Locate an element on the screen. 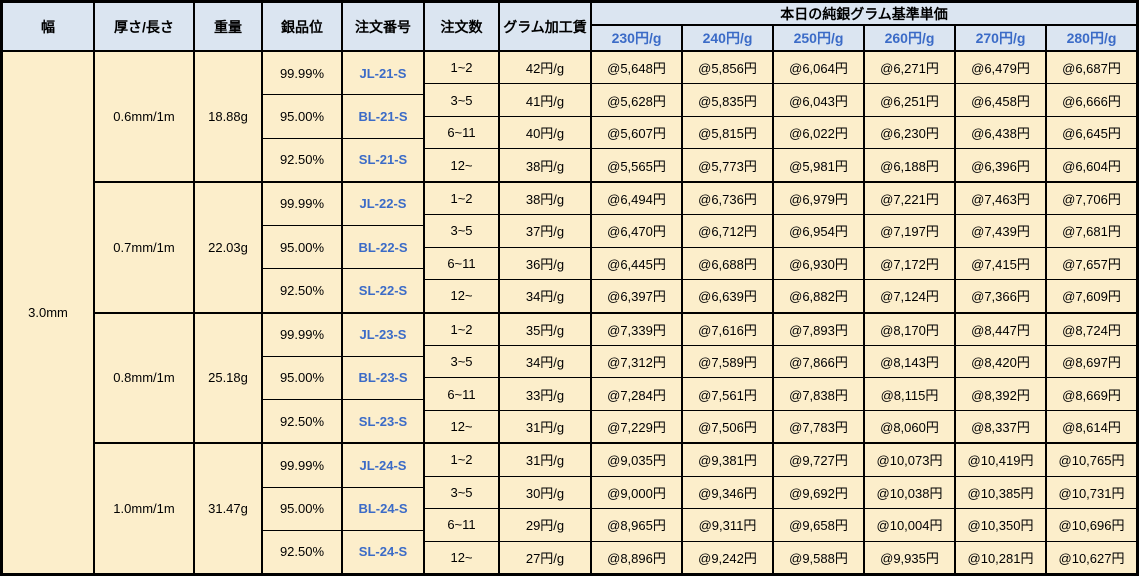 The image size is (1139, 576). fee-cell: 41円/g is located at coordinates (546, 100).